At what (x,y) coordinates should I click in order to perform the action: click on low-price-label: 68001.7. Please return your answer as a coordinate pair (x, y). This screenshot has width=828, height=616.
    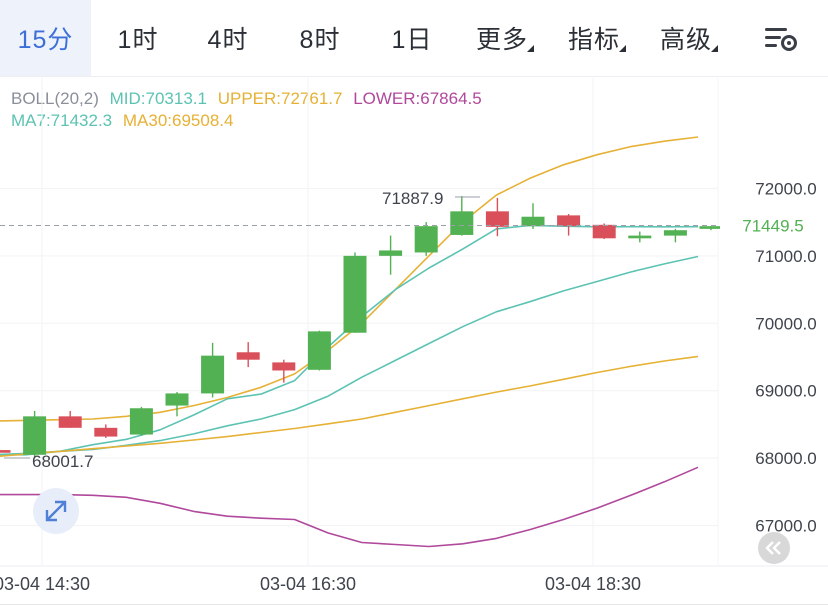
    Looking at the image, I should click on (62, 461).